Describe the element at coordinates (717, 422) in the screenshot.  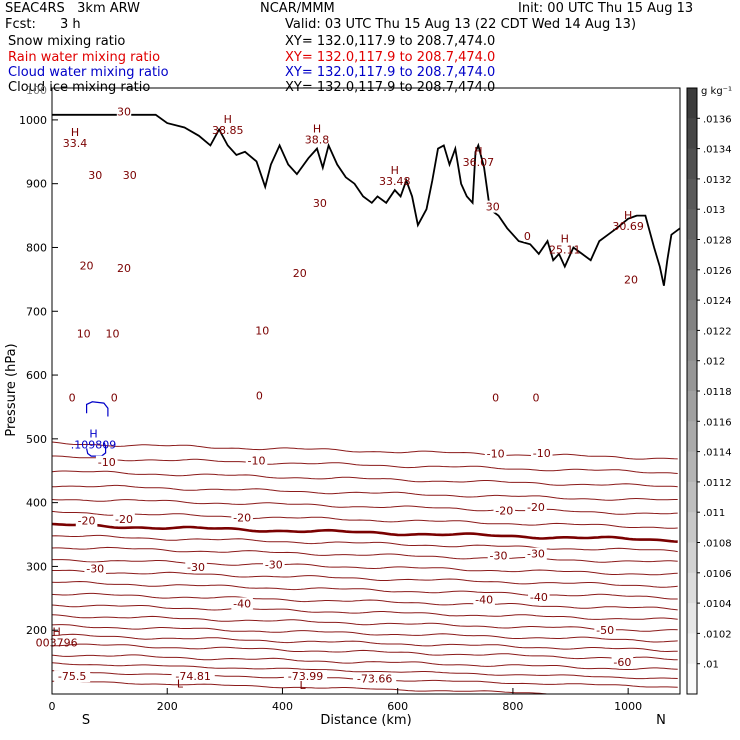
I see `colorbar-tick-label: .0116` at that location.